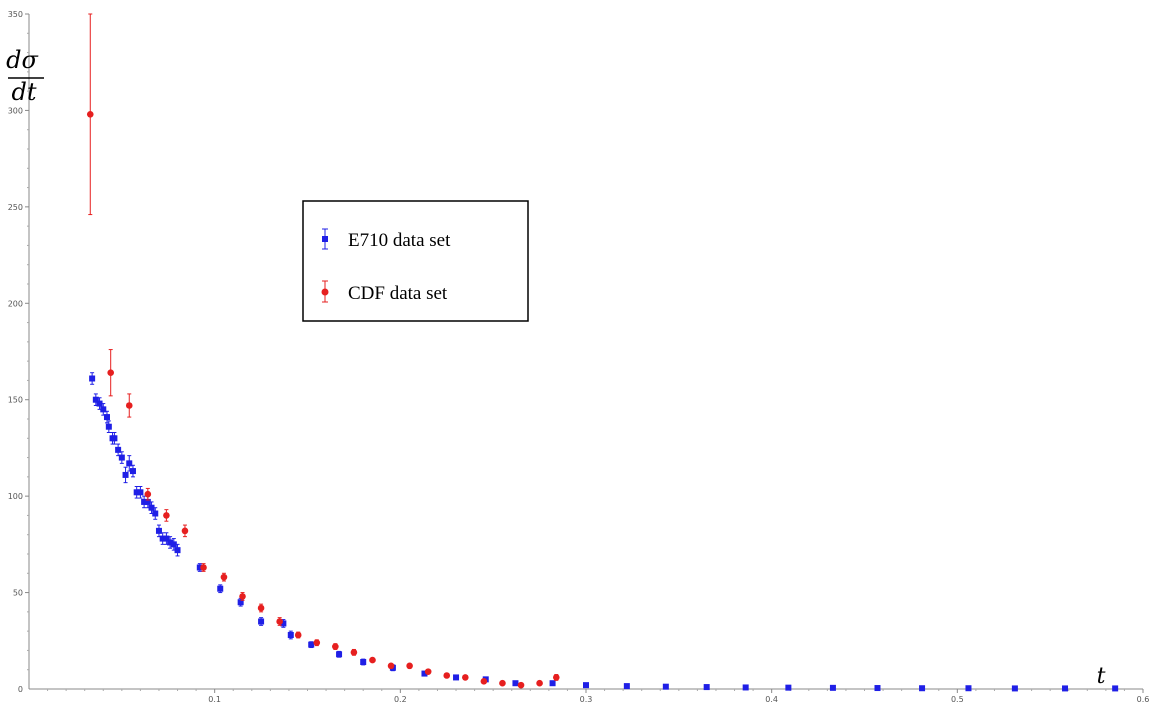 This screenshot has height=704, width=1151. I want to click on legend: E710 data set CDF data set, so click(415, 261).